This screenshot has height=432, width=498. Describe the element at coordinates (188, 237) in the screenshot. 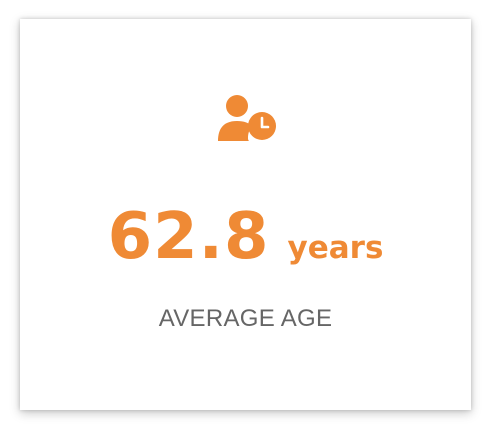

I see `average-age-value: 62.8` at that location.